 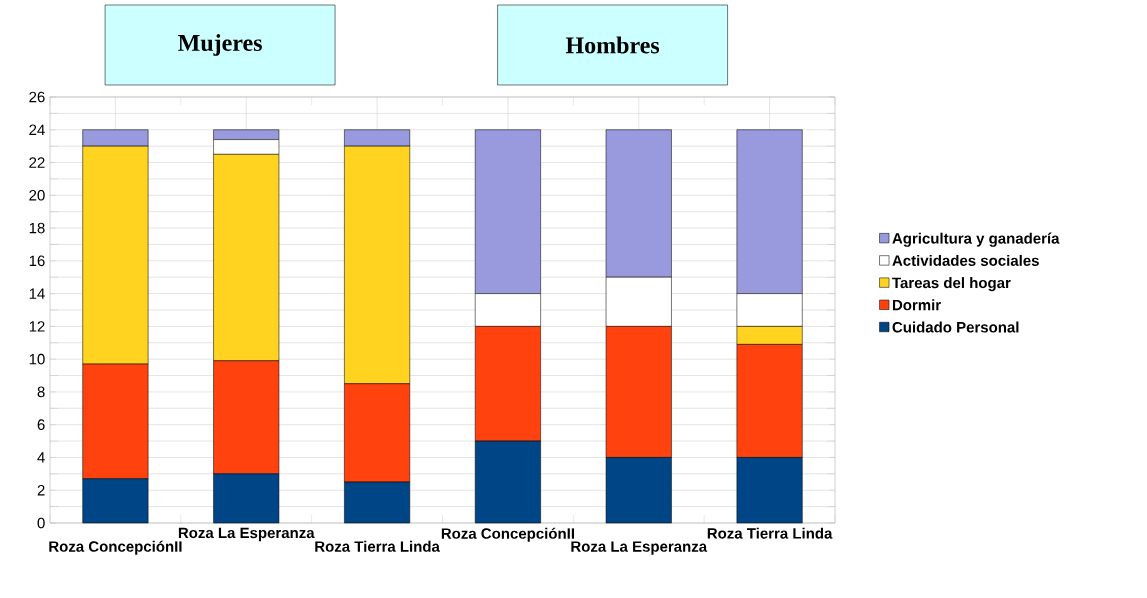 What do you see at coordinates (41, 392) in the screenshot?
I see `y-tick-label: 8` at bounding box center [41, 392].